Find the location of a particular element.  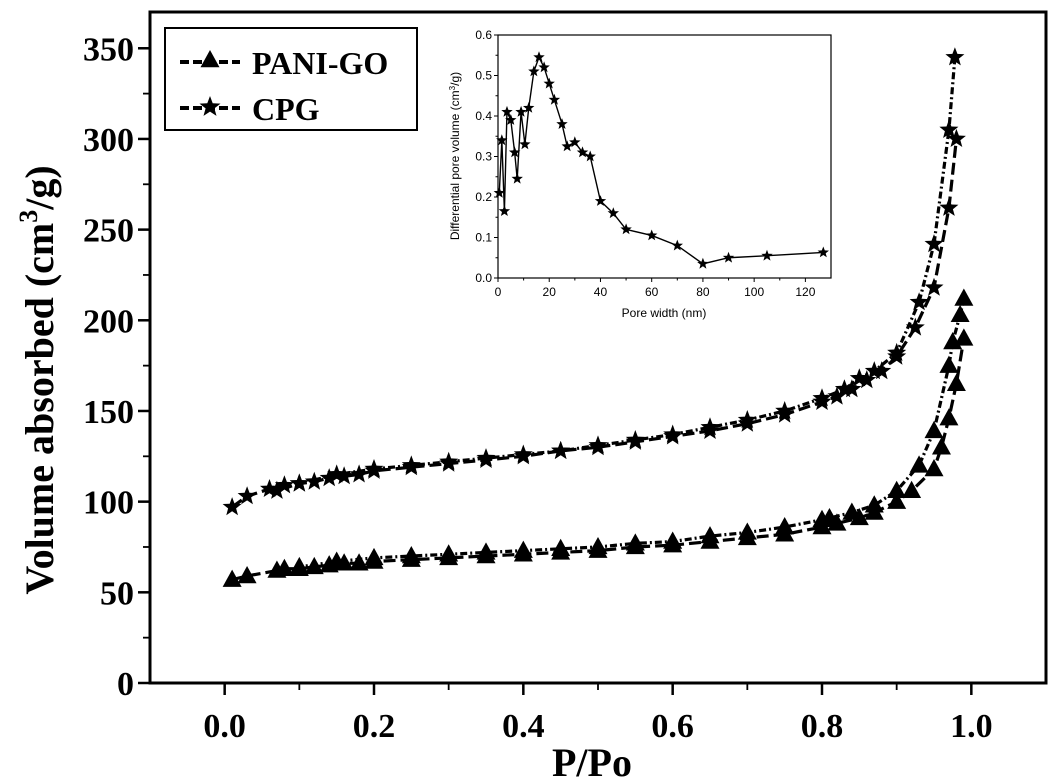

x-tick-label: 0.0 is located at coordinates (224, 726).